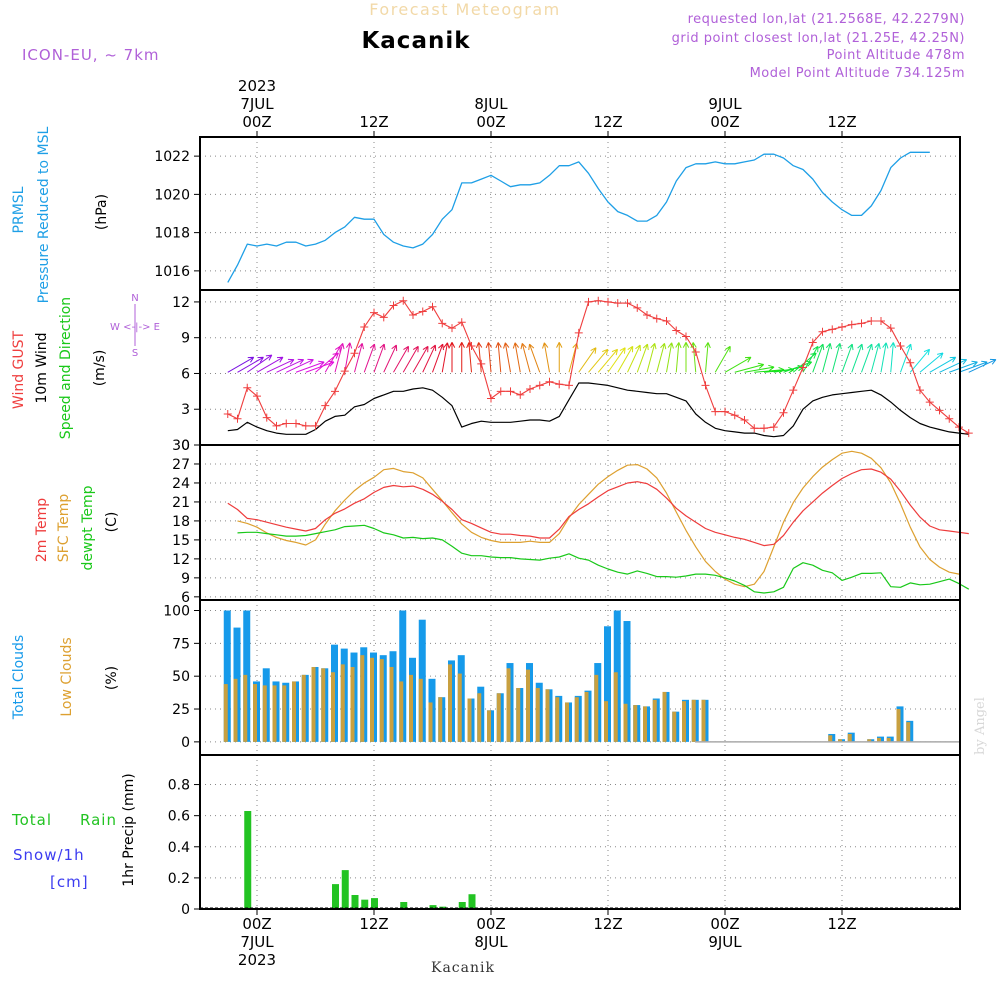  Describe the element at coordinates (181, 710) in the screenshot. I see `y-tick-label: 25` at that location.